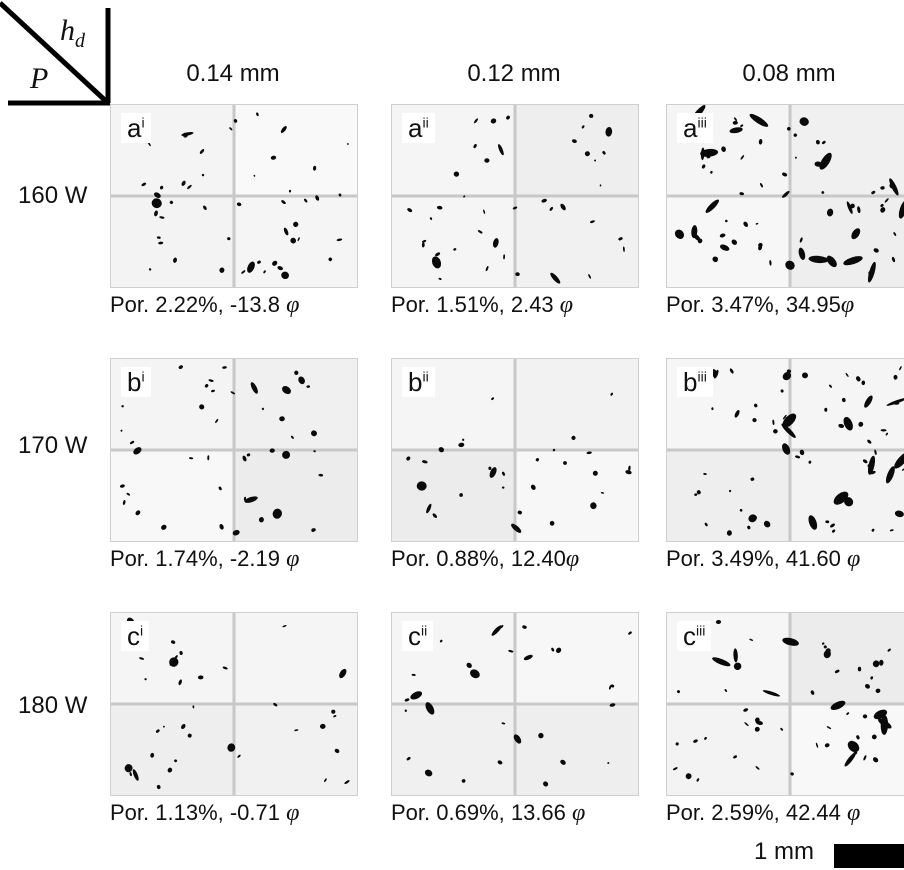  What do you see at coordinates (39, 78) in the screenshot?
I see `laser-power-symbol: P` at bounding box center [39, 78].